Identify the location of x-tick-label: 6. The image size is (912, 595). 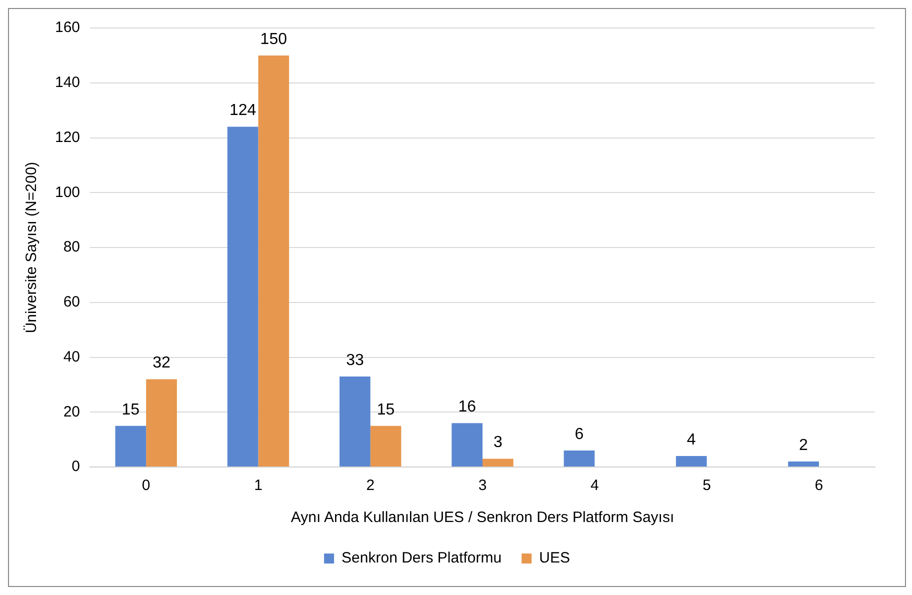
(819, 485).